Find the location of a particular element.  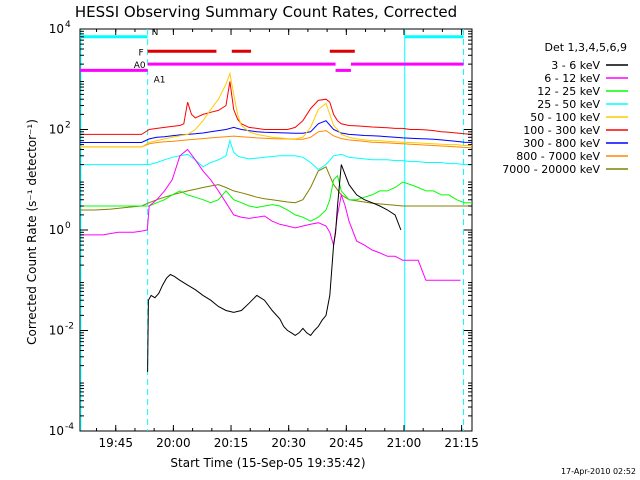

y-tick-exp-1: -2 is located at coordinates (69, 327).